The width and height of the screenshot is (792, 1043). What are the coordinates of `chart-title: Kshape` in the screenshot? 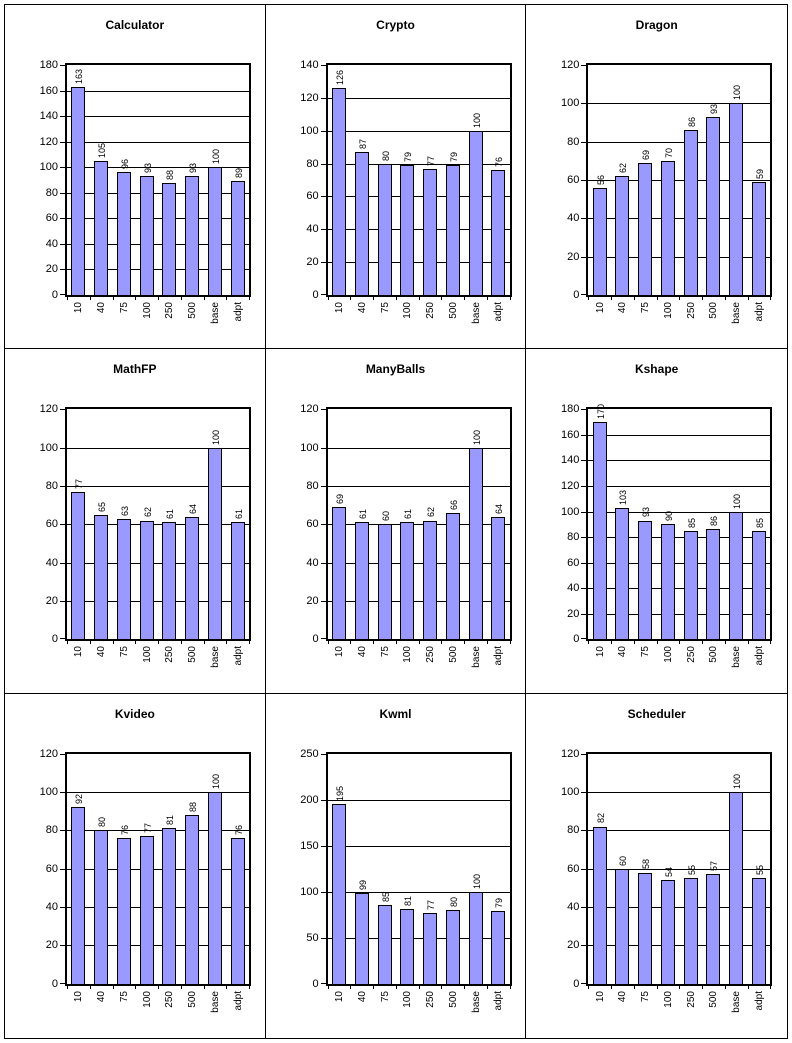 It's located at (656, 369).